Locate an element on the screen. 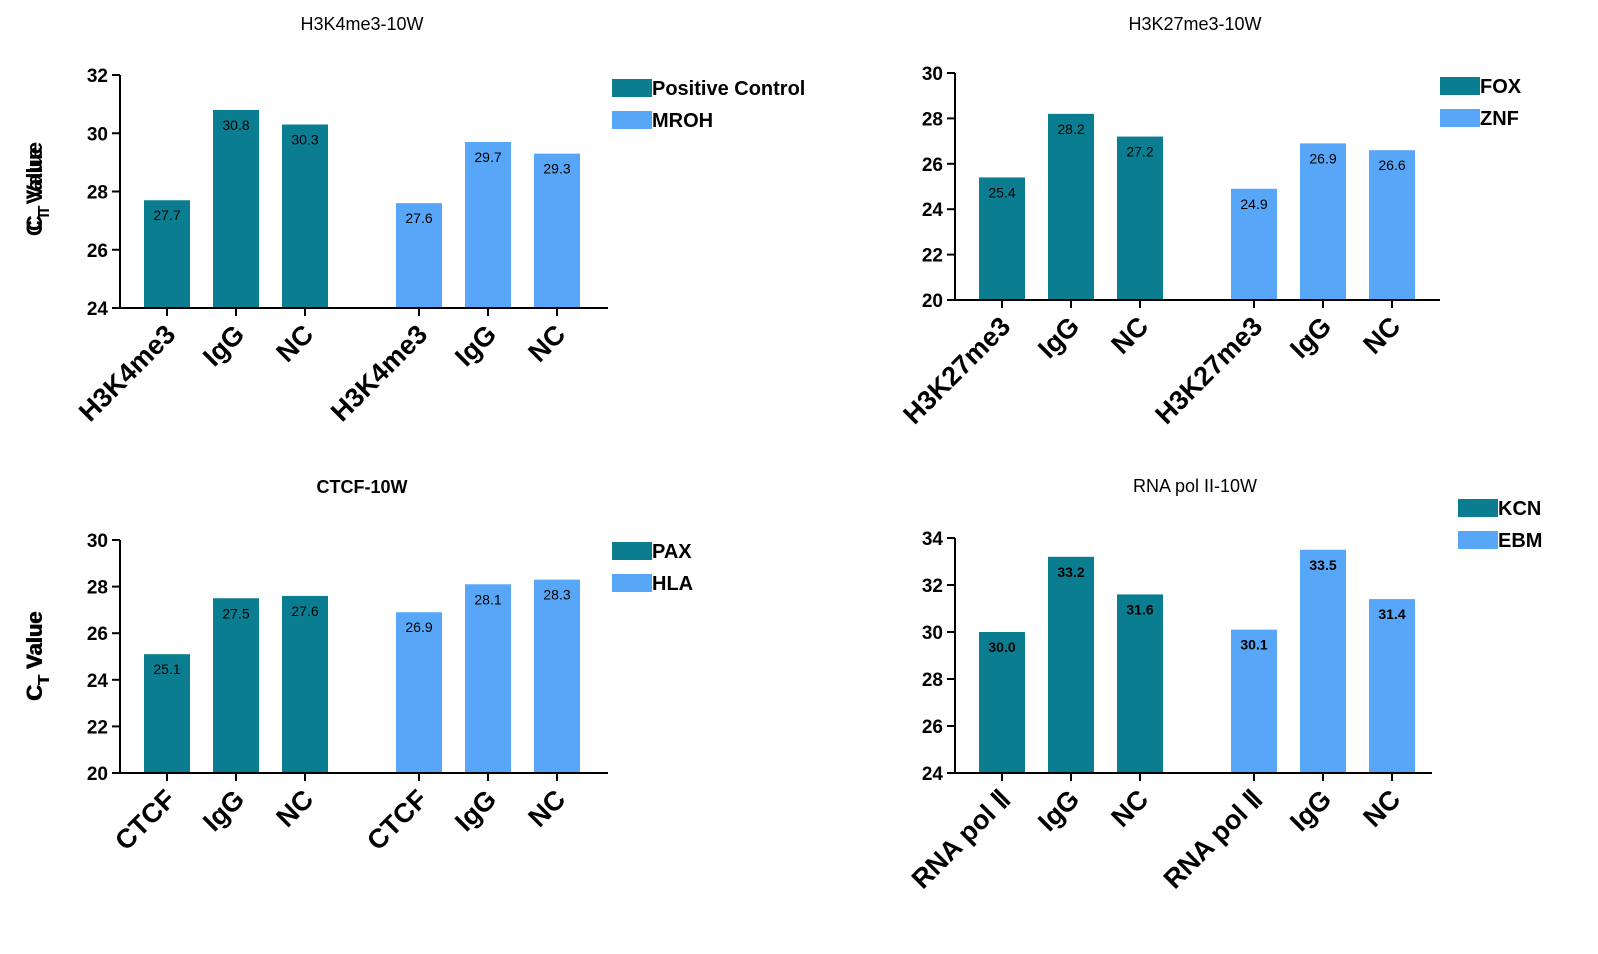 The image size is (1598, 954). y-tick-label: 34 is located at coordinates (933, 539).